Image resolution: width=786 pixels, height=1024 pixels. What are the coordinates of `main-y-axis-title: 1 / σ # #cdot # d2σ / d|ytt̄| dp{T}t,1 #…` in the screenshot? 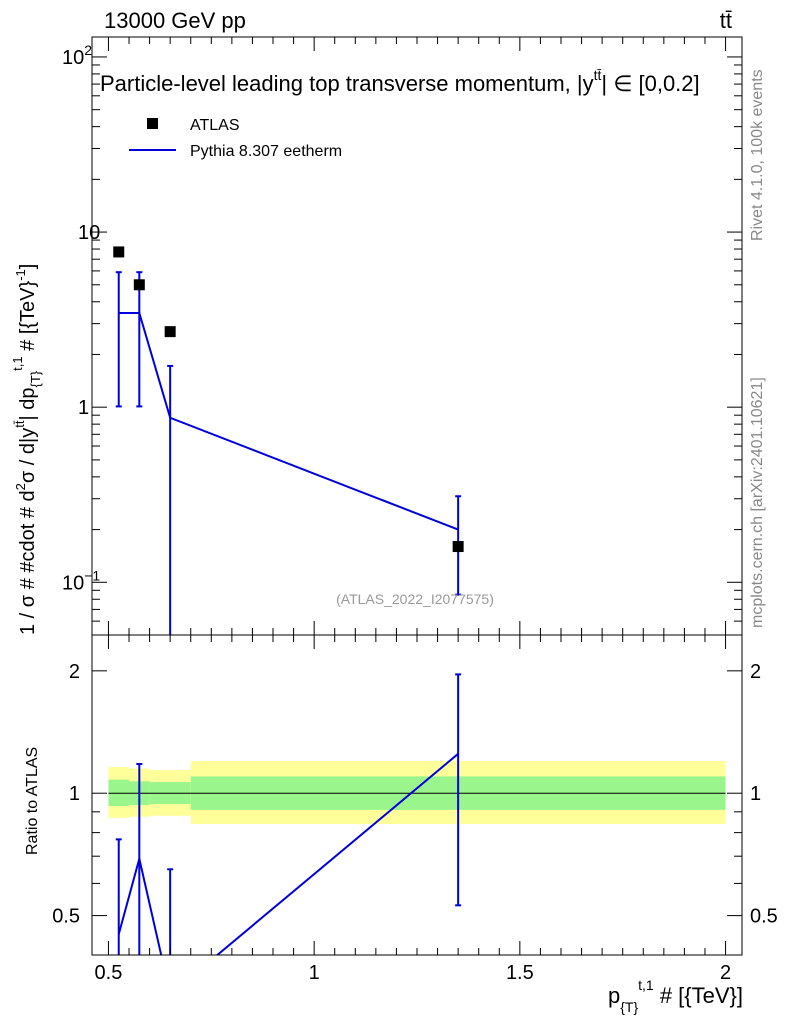 It's located at (26, 449).